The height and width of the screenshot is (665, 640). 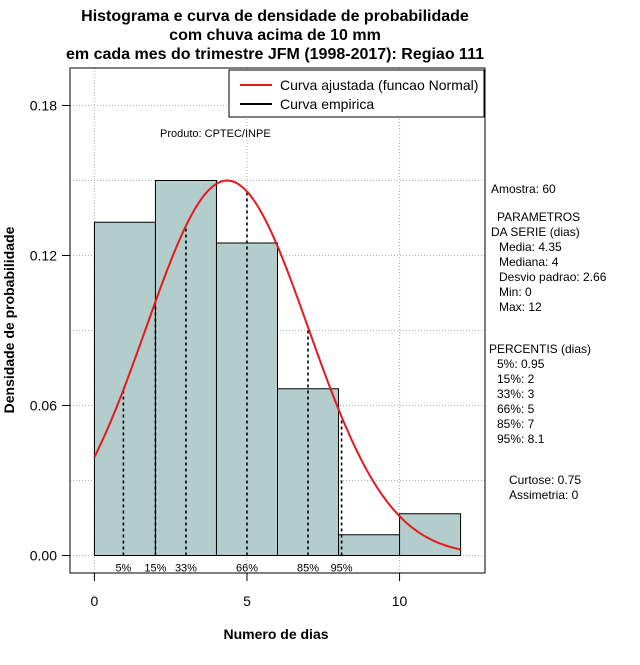 I want to click on y-tick-label: 0.06, so click(x=43, y=406).